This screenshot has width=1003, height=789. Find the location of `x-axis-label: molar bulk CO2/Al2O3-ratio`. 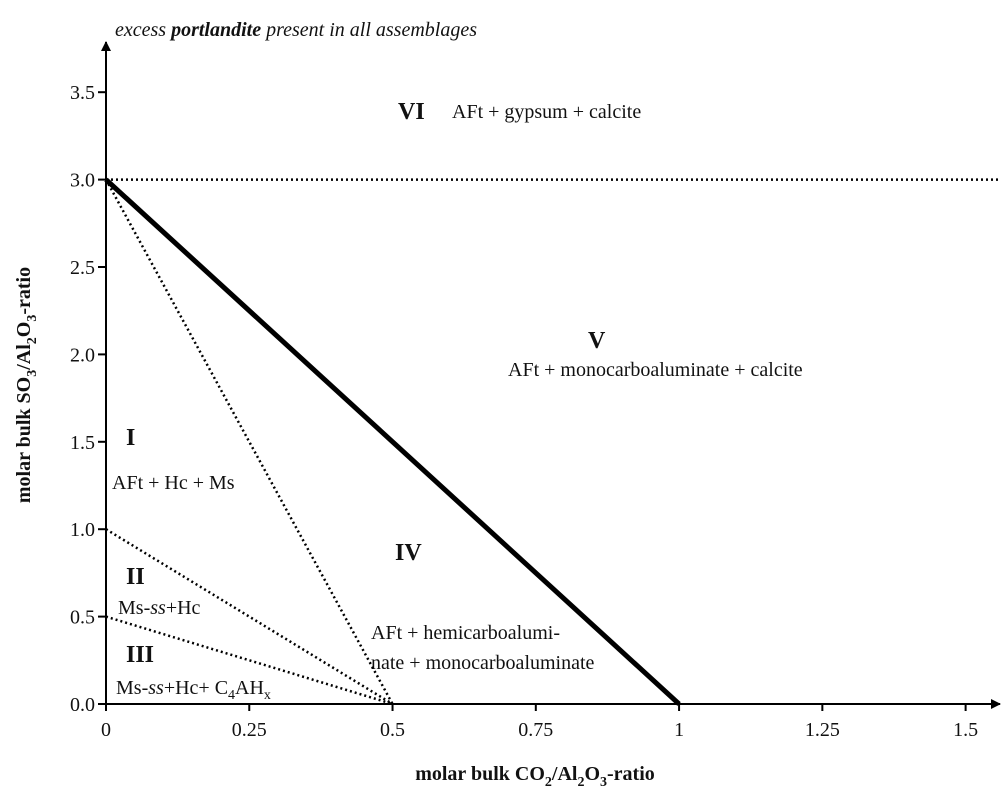

x-axis-label: molar bulk CO2/Al2O3-ratio is located at coordinates (535, 776).